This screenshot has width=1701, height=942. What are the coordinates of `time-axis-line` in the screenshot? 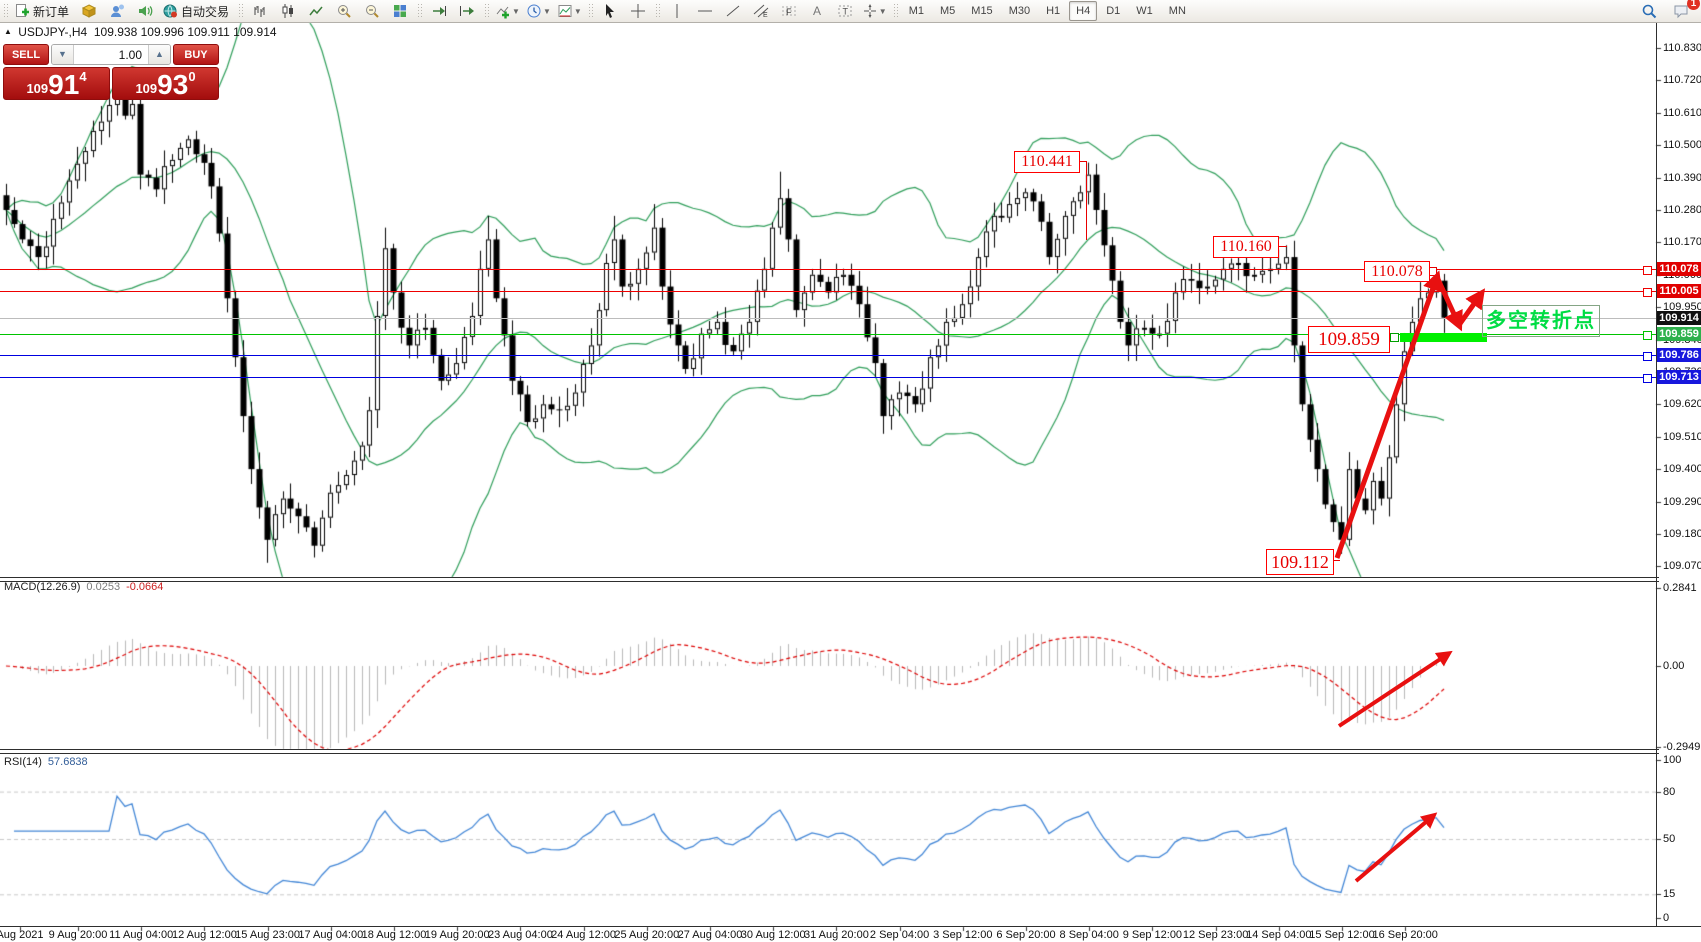 It's located at (850, 926).